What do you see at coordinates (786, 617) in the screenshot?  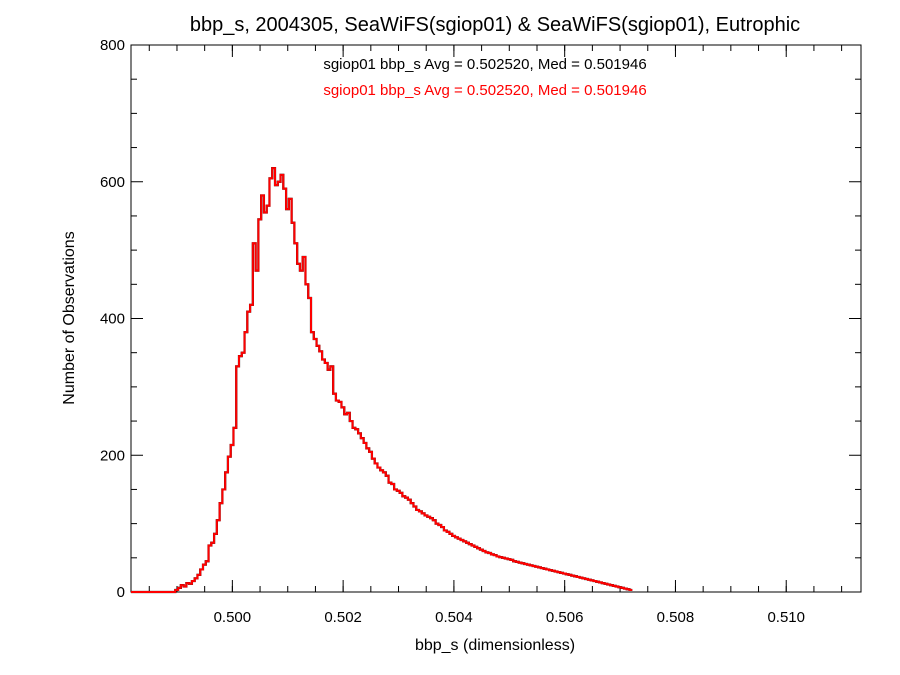 I see `x-tick-label: 0.510` at bounding box center [786, 617].